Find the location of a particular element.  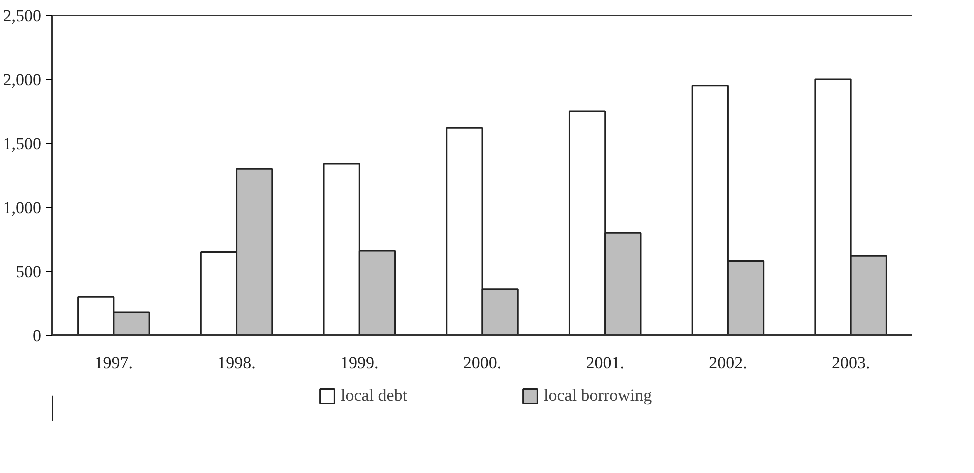

x-tick-label: 1997. is located at coordinates (114, 363).